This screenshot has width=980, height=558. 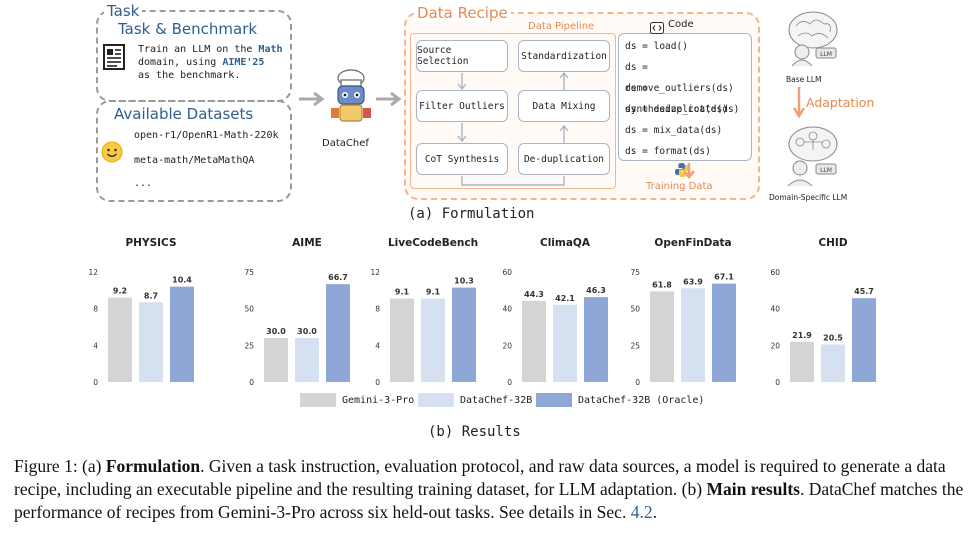 What do you see at coordinates (668, 151) in the screenshot?
I see `code-line-6: ds = format(ds)` at bounding box center [668, 151].